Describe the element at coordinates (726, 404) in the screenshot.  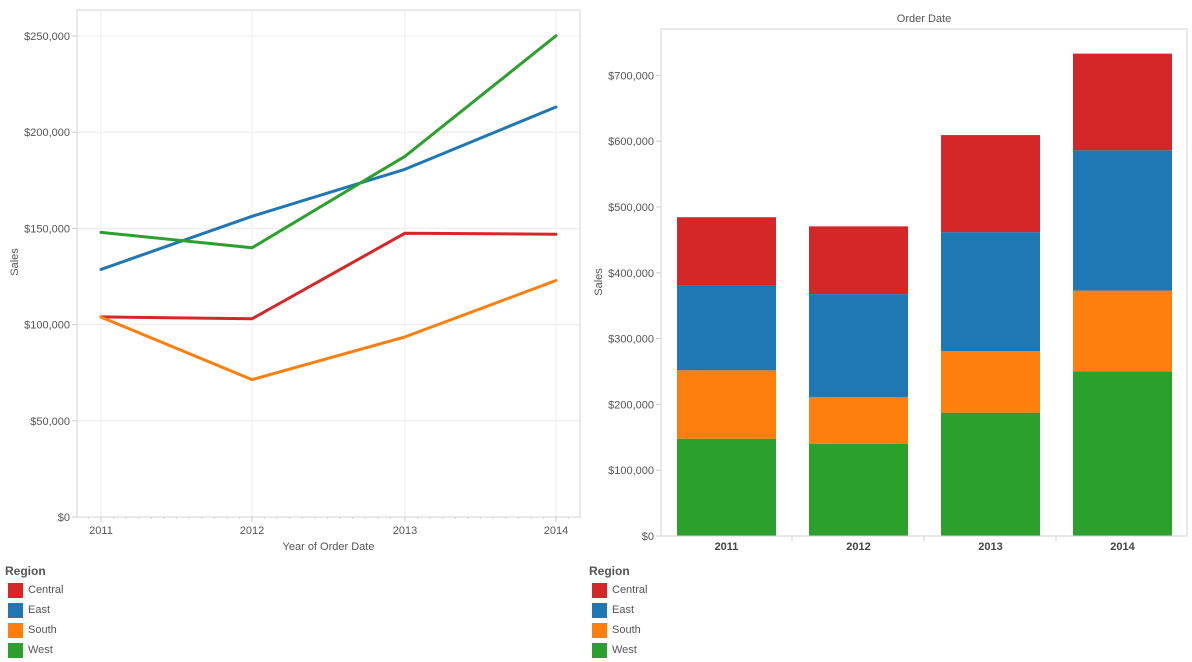
I see `bar-segment-south-2011` at that location.